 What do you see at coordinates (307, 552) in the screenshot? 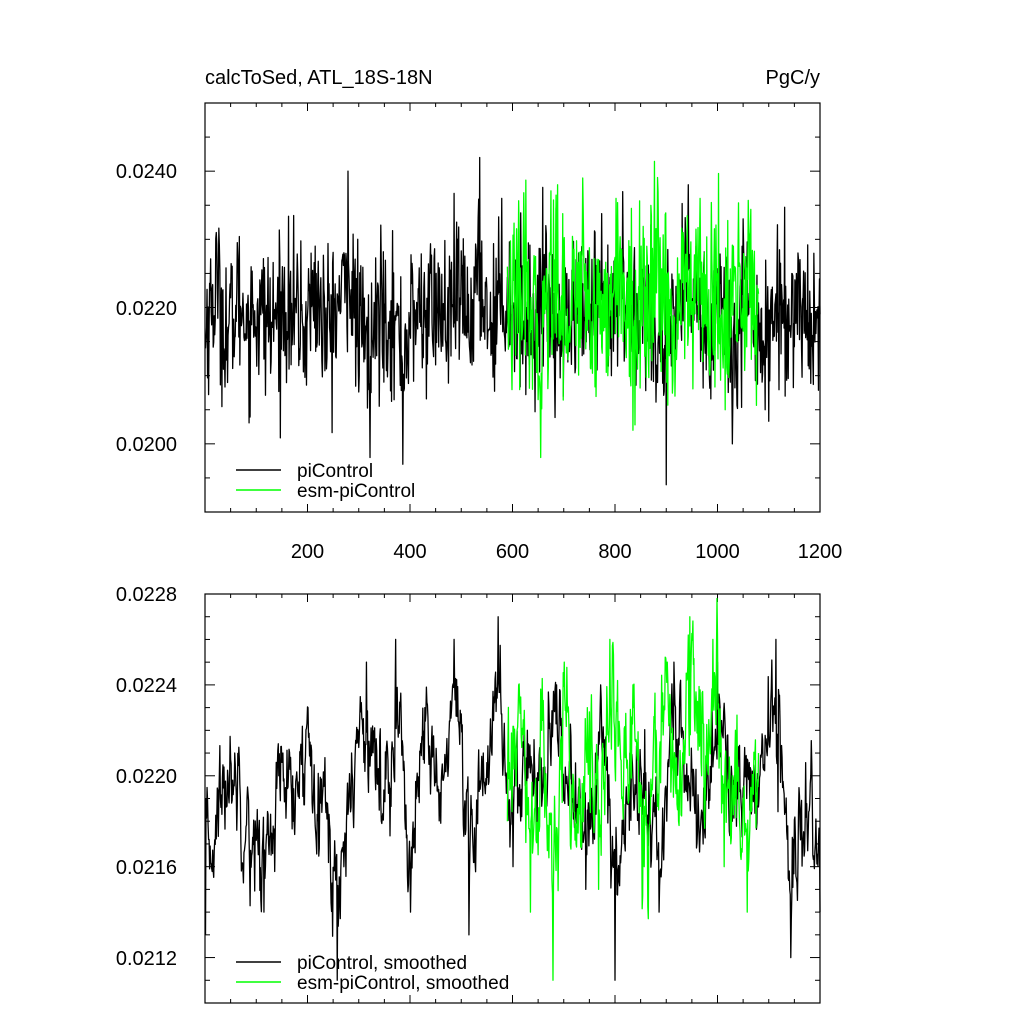
I see `xtick-label: 200` at bounding box center [307, 552].